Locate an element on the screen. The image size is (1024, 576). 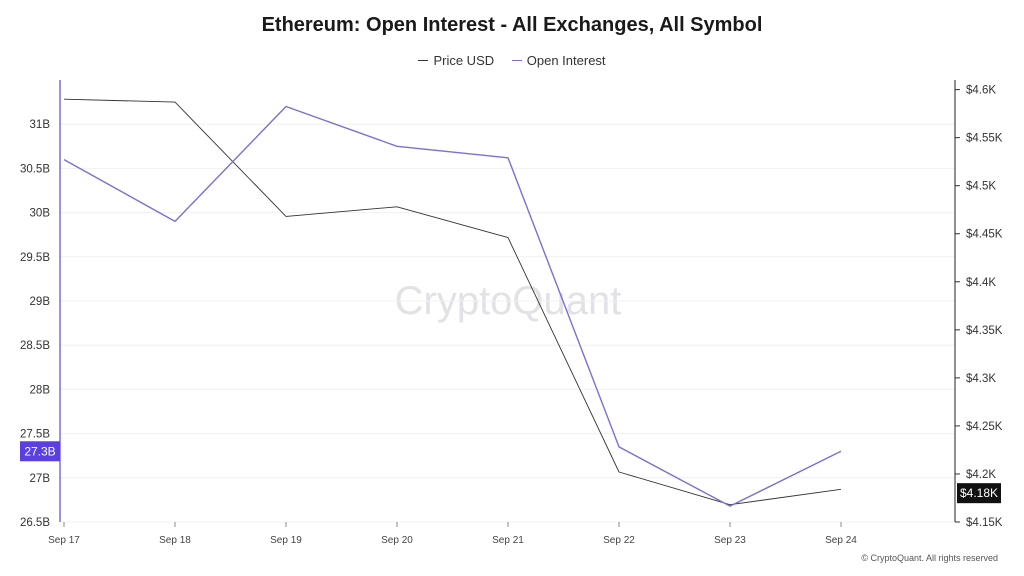
right-tick-label: $4.45K is located at coordinates (984, 235).